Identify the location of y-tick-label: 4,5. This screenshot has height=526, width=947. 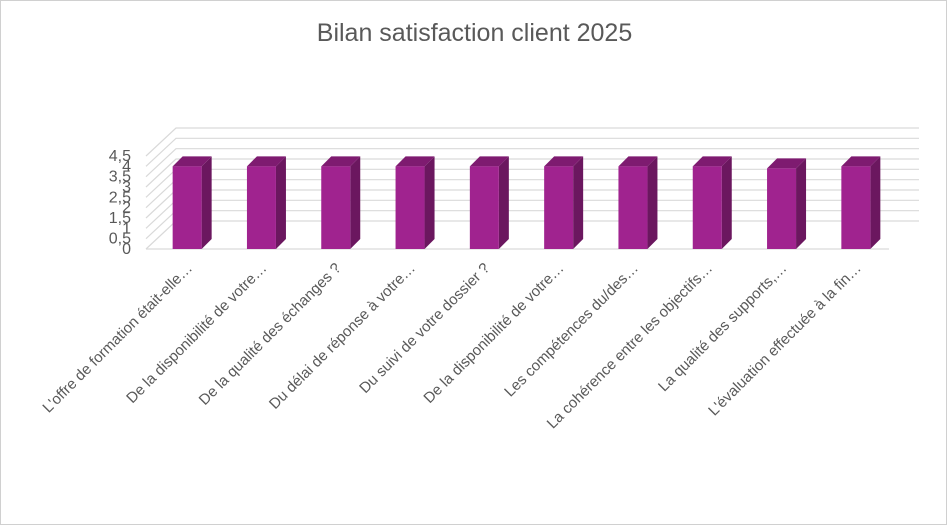
(120, 156).